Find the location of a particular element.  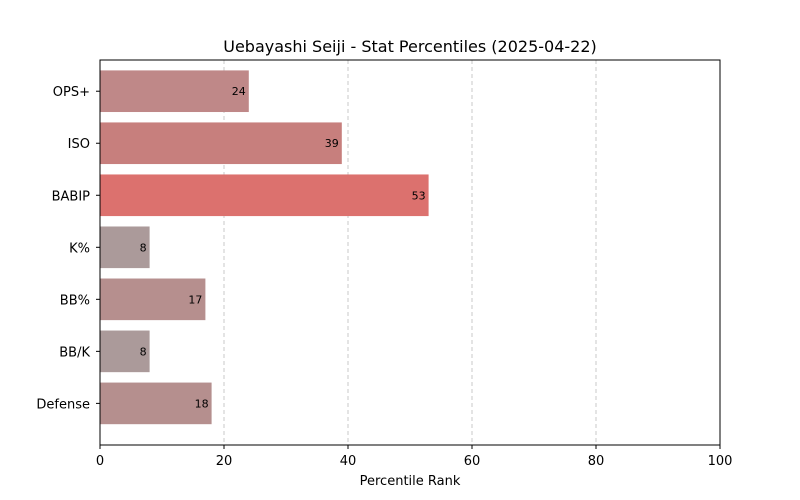

y-tick-label: BB% is located at coordinates (75, 300).